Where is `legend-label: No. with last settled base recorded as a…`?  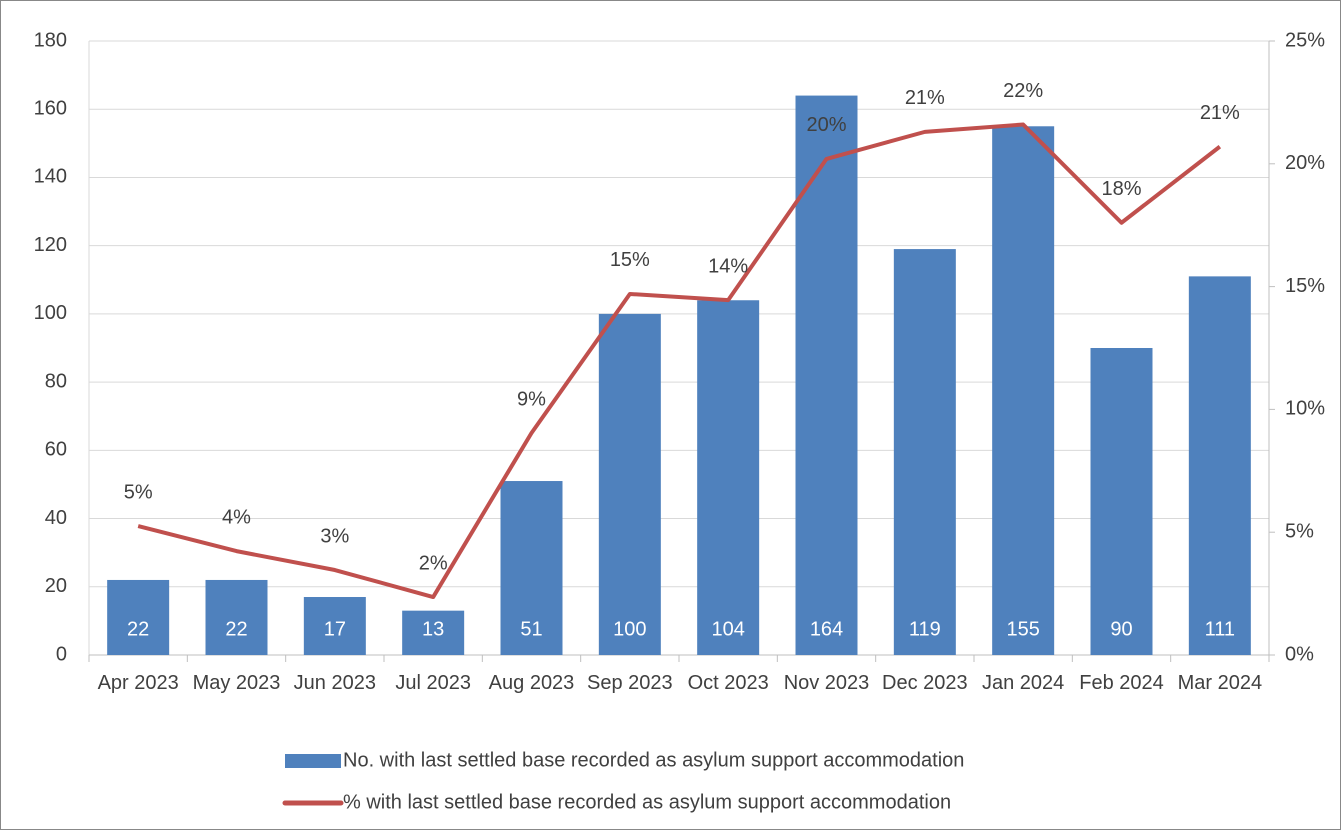
legend-label: No. with last settled base recorded as a… is located at coordinates (653, 760).